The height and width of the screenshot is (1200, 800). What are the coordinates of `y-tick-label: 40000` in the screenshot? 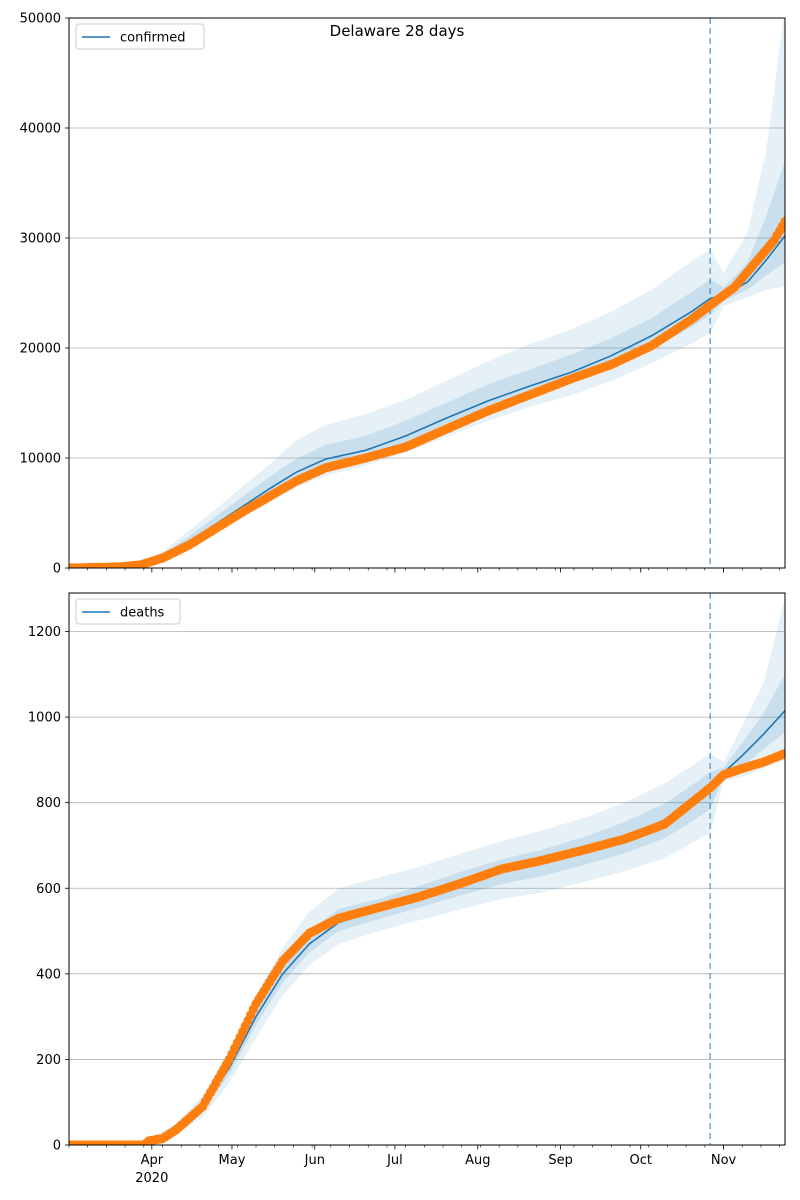 It's located at (40, 129).